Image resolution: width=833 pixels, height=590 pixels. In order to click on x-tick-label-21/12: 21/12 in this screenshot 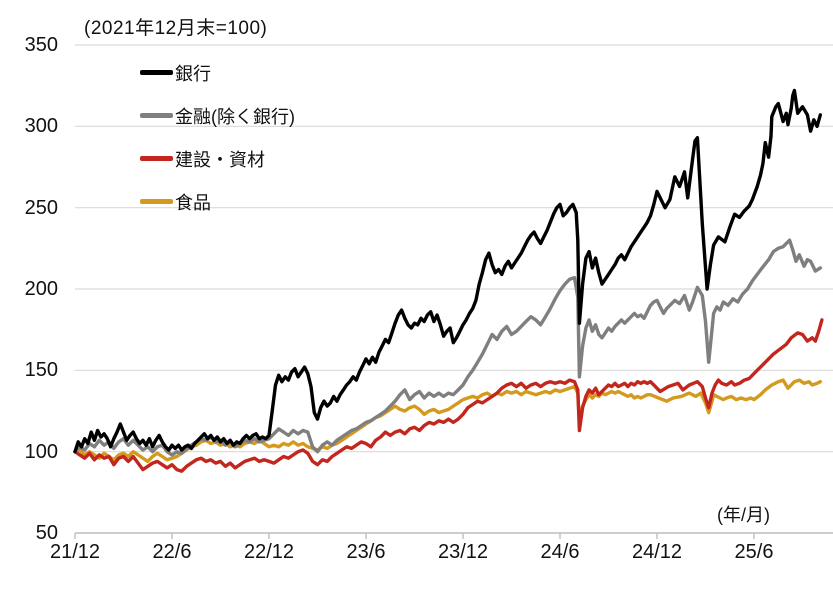, I will do `click(75, 552)`.